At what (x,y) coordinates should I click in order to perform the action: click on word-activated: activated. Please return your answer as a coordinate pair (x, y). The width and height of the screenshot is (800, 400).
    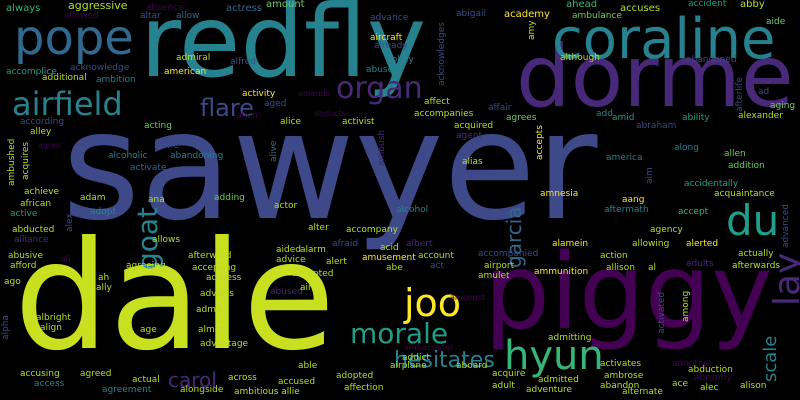
    Looking at the image, I should click on (662, 312).